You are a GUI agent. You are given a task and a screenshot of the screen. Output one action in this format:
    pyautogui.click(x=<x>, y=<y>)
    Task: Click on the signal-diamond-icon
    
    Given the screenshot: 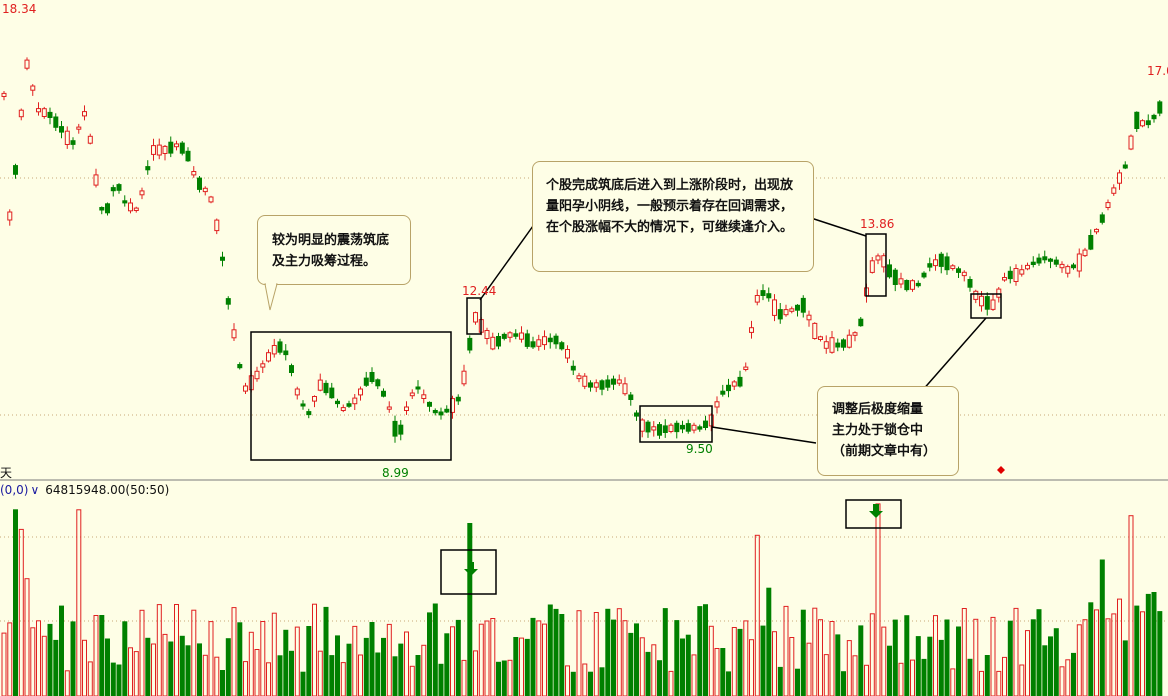 What is the action you would take?
    pyautogui.click(x=1001, y=470)
    